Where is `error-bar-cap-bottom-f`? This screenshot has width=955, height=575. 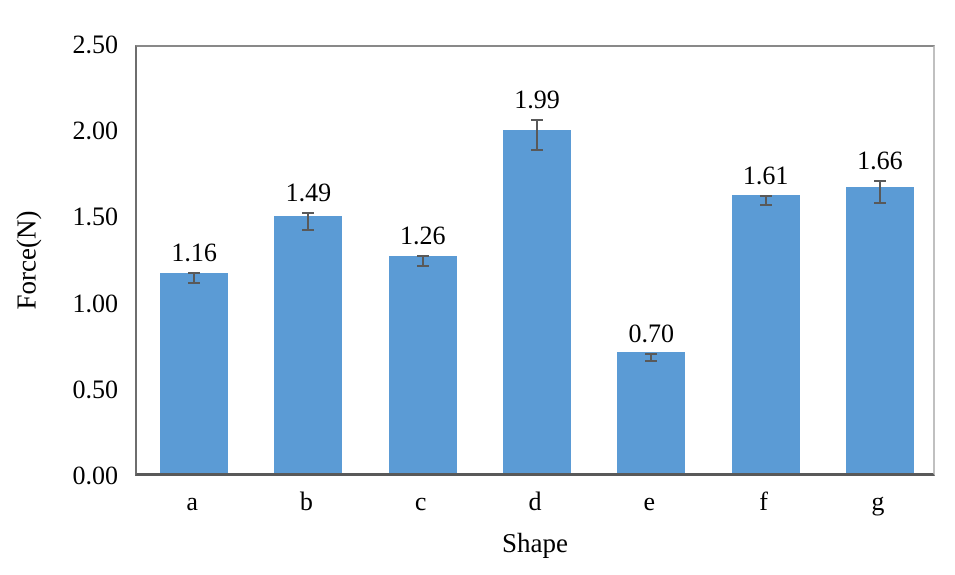 error-bar-cap-bottom-f is located at coordinates (765, 204).